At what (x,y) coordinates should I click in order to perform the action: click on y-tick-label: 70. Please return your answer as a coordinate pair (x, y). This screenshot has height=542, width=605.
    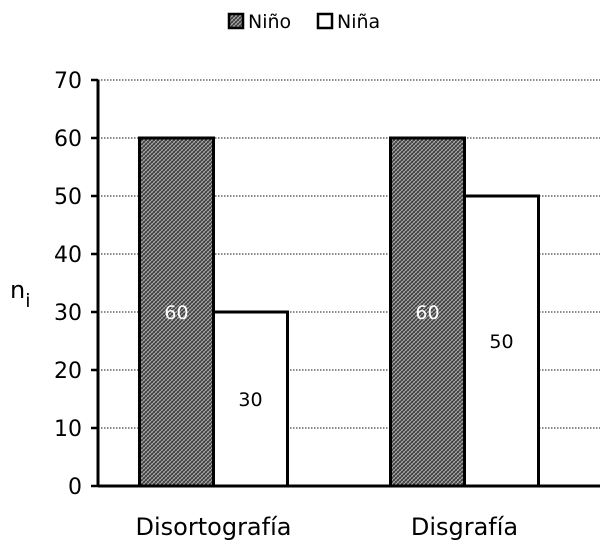
    Looking at the image, I should click on (68, 81).